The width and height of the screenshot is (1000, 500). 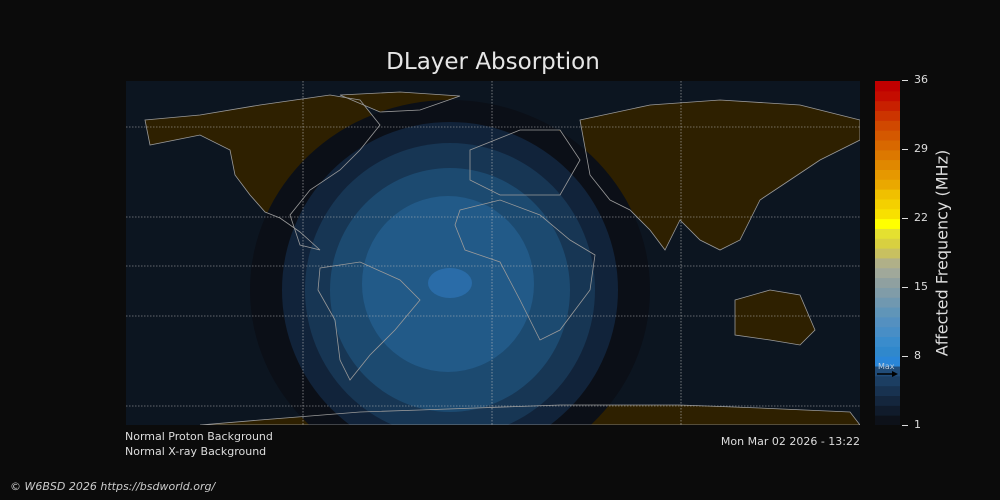 I want to click on chart-title: DLayer Absorption, so click(x=493, y=62).